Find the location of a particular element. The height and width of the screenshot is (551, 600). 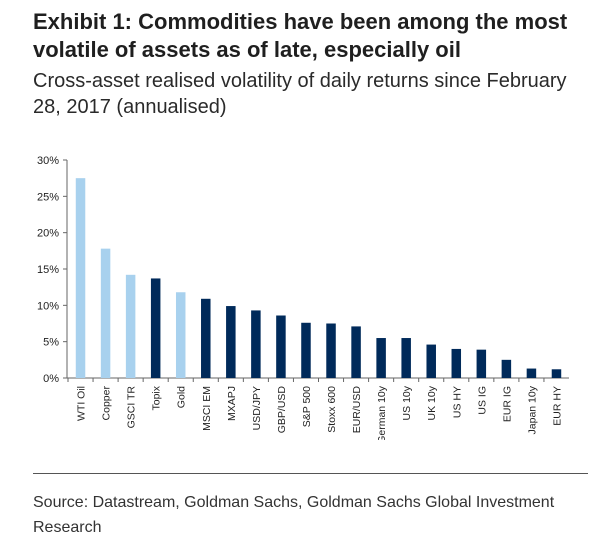

x-tick-label: S&P 500 is located at coordinates (307, 406).